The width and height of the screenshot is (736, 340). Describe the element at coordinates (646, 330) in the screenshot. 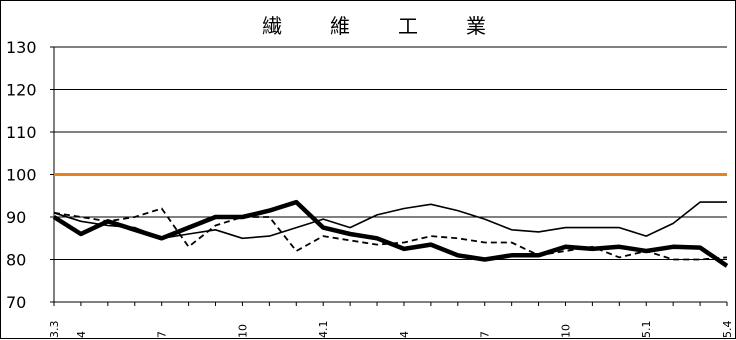

I see `x-tick-label: 5.1` at that location.